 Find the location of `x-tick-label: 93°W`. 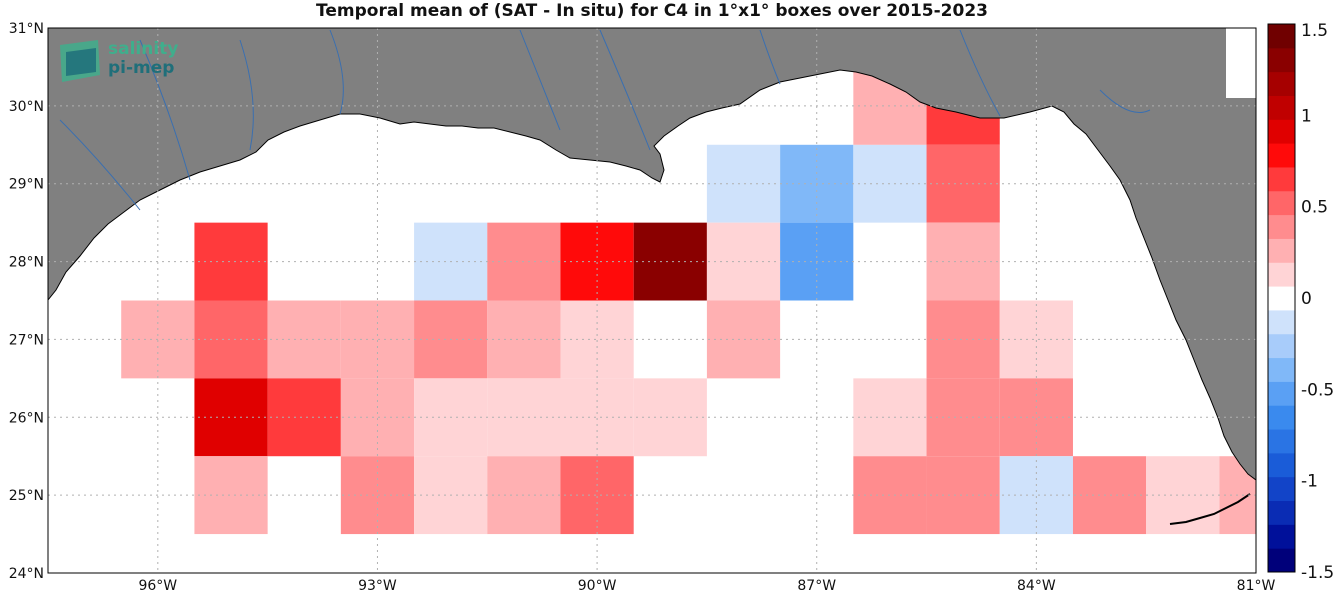

x-tick-label: 93°W is located at coordinates (377, 586).